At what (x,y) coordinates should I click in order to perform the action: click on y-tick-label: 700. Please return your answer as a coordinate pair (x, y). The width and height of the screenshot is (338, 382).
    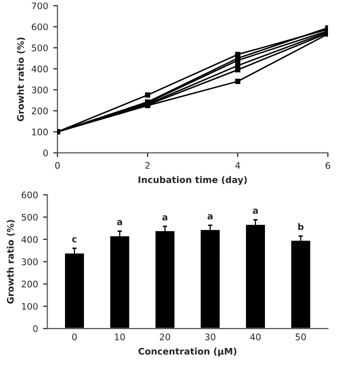
    Looking at the image, I should click on (40, 6).